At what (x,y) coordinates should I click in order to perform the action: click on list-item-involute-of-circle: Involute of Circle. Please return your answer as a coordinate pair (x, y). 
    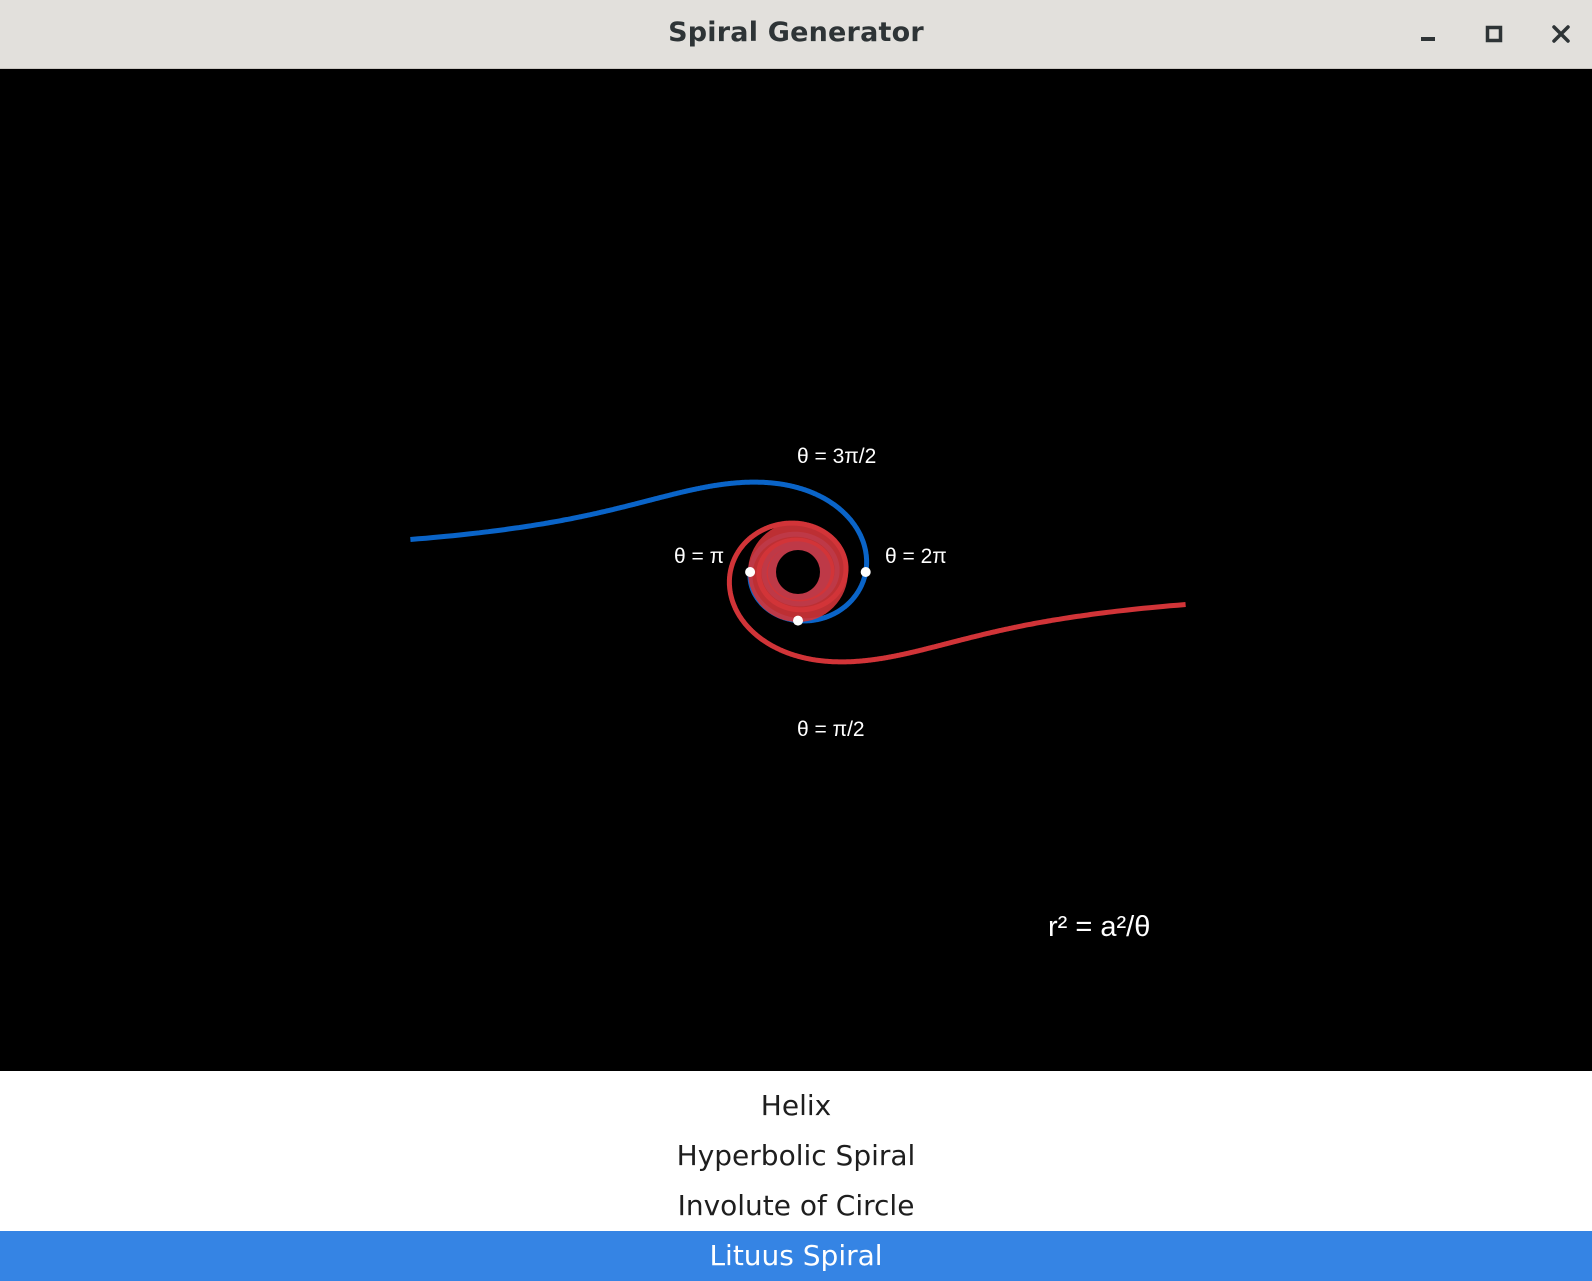
    Looking at the image, I should click on (796, 1205).